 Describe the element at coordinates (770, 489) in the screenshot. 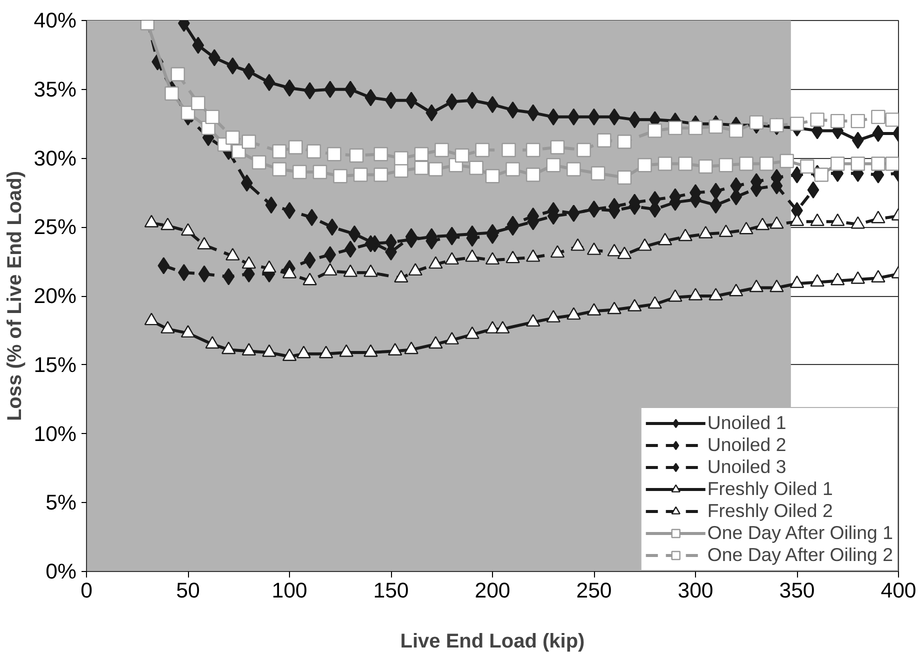

I see `legend-label: Freshly Oiled 1` at that location.